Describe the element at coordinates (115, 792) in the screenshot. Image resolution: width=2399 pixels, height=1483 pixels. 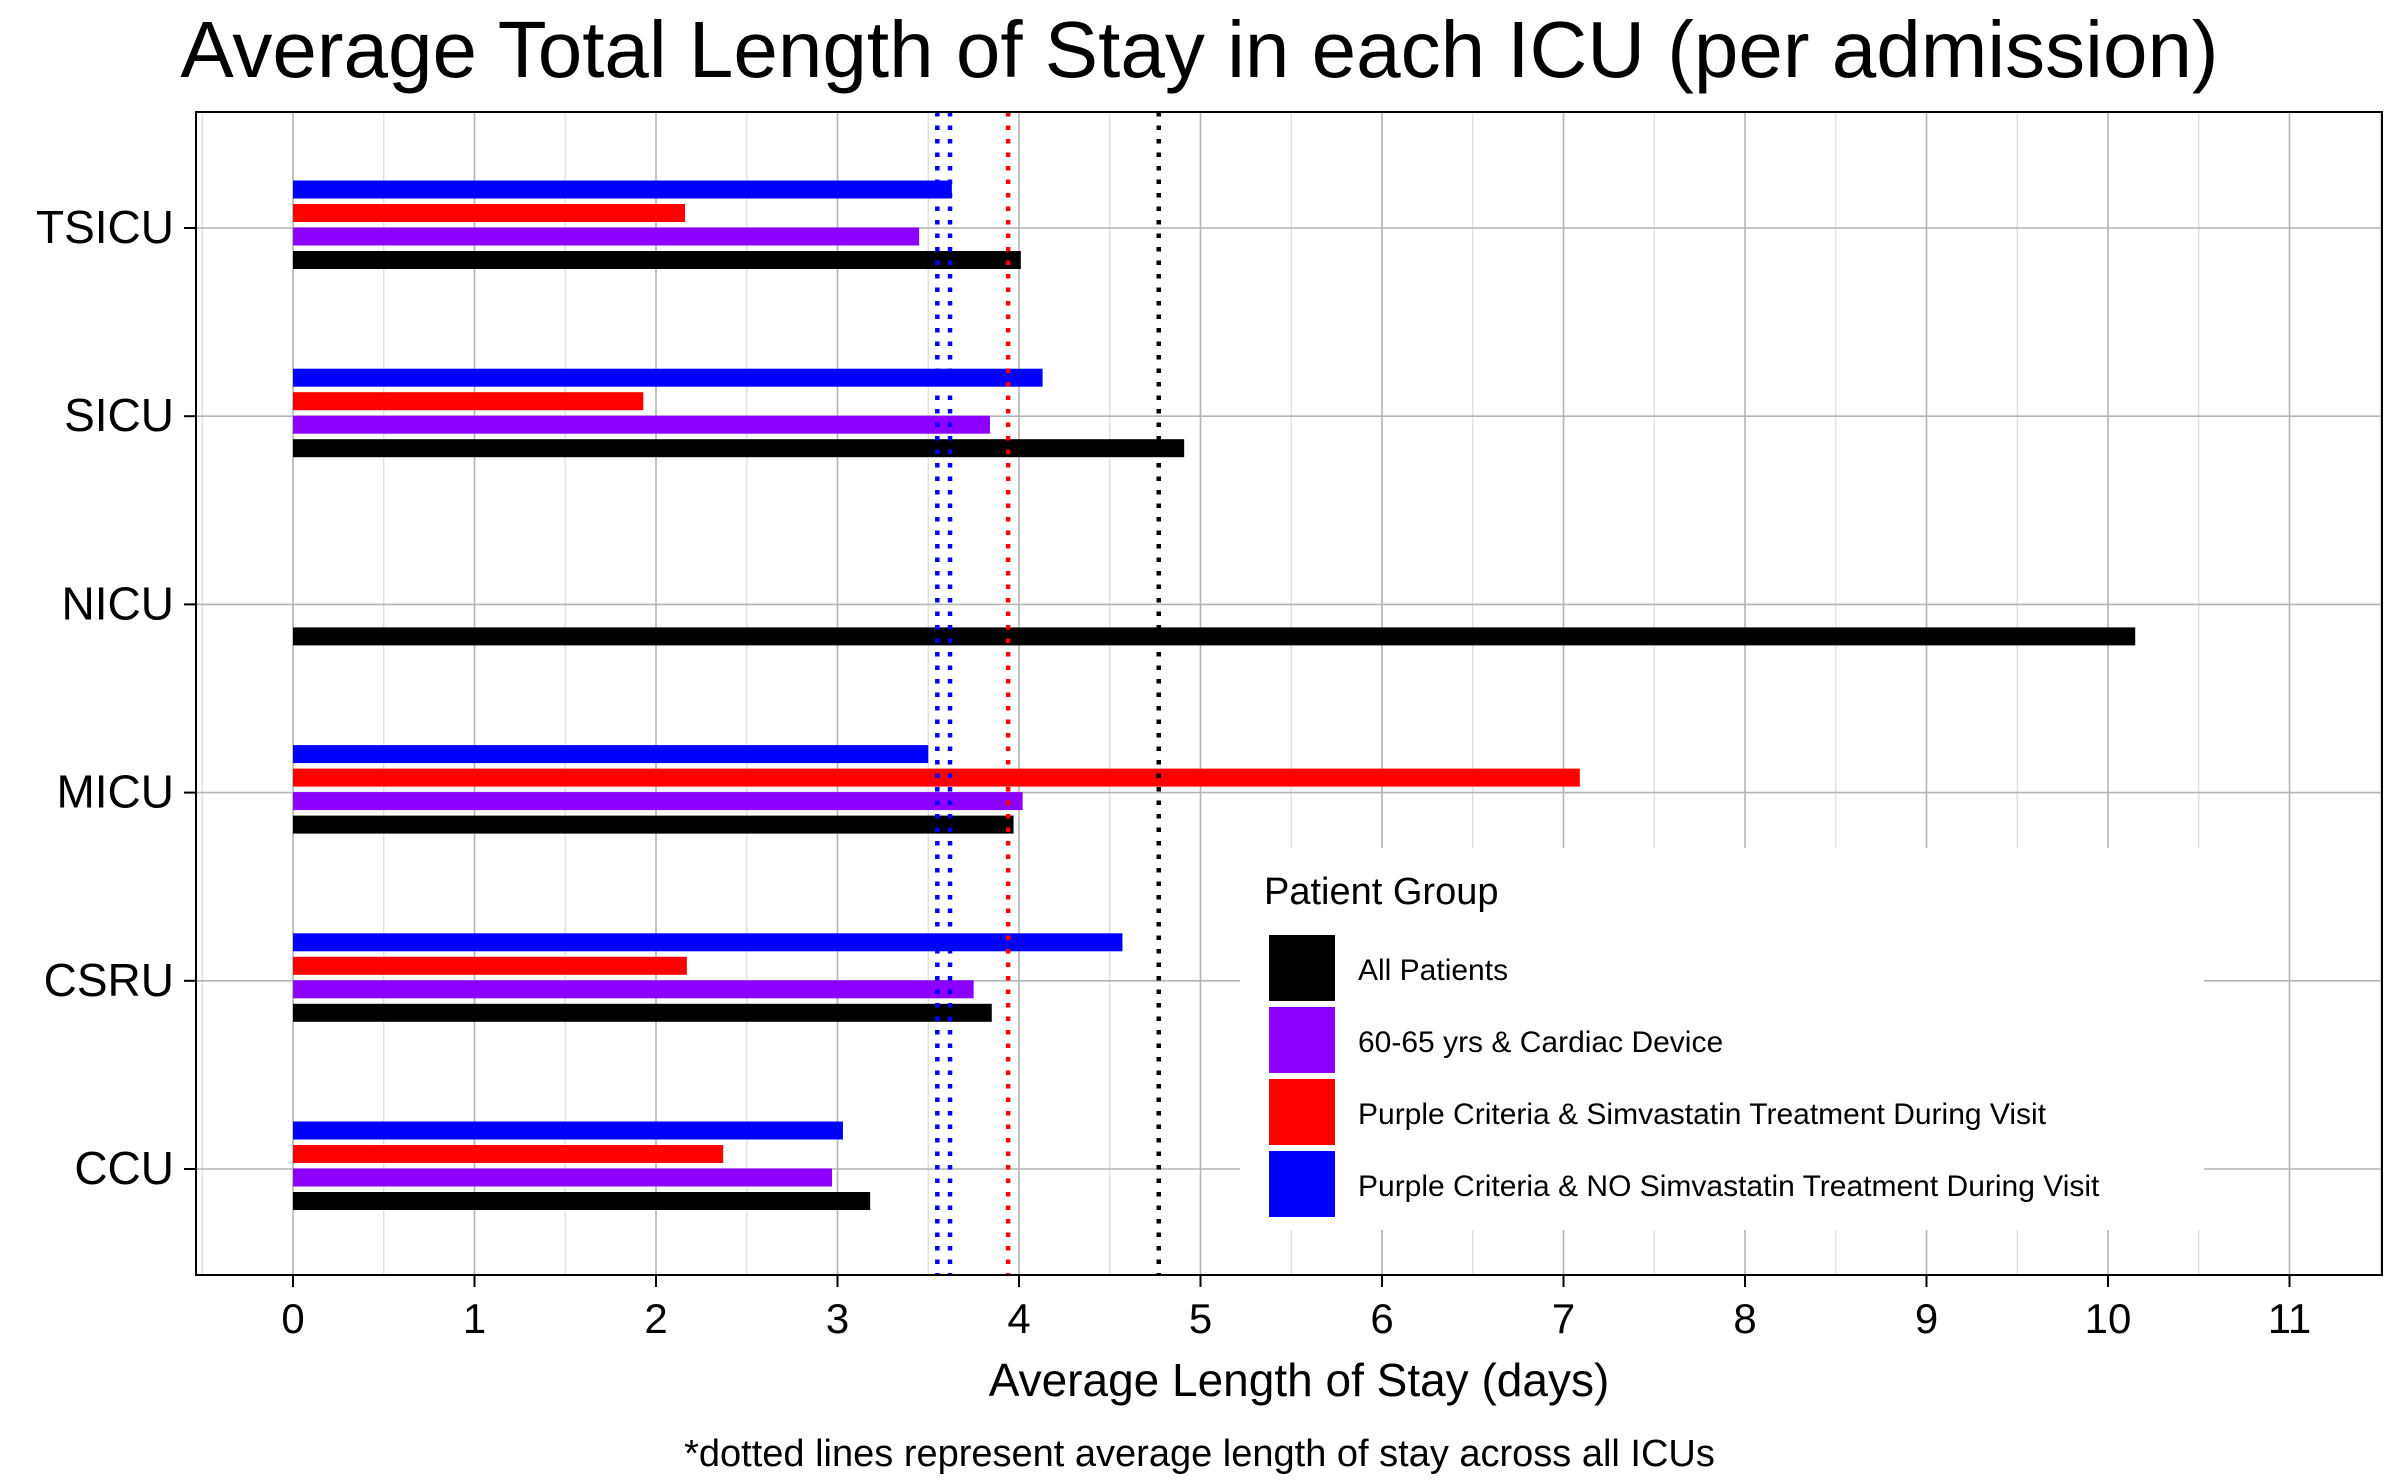
I see `y-tick-label-micu: MICU` at that location.